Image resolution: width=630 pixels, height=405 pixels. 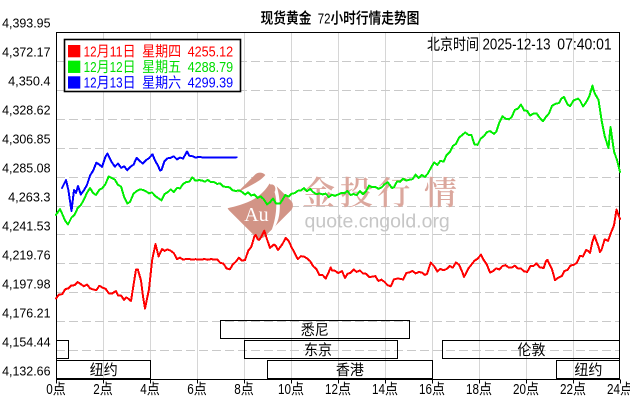 I want to click on svg-text: 0, so click(x=49, y=390).